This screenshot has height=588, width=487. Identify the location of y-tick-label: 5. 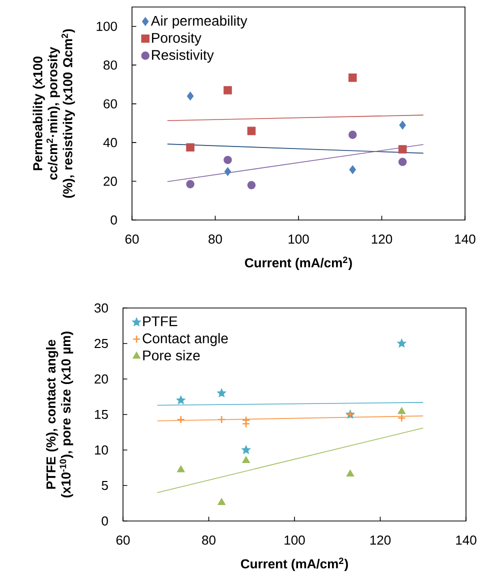
(105, 485).